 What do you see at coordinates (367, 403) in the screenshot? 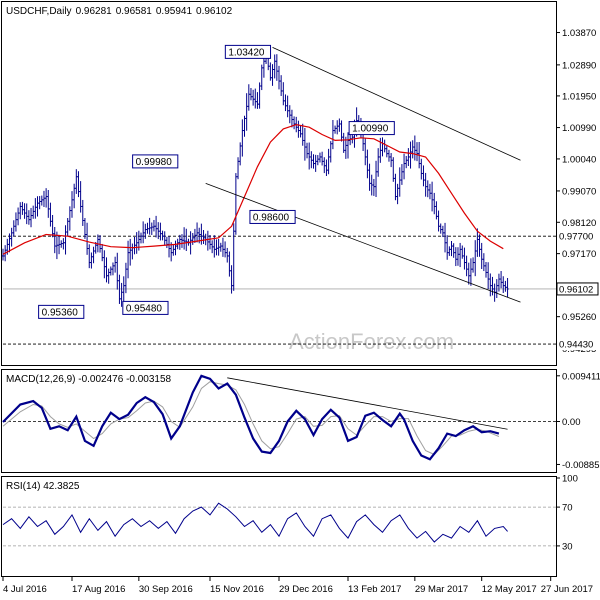
I see `macd-trendline` at bounding box center [367, 403].